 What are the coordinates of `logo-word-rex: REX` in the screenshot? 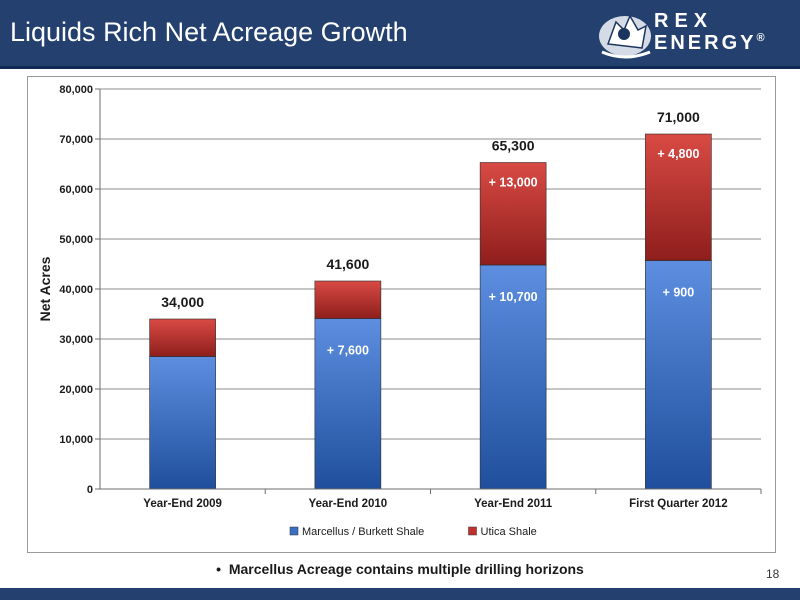 It's located at (684, 21).